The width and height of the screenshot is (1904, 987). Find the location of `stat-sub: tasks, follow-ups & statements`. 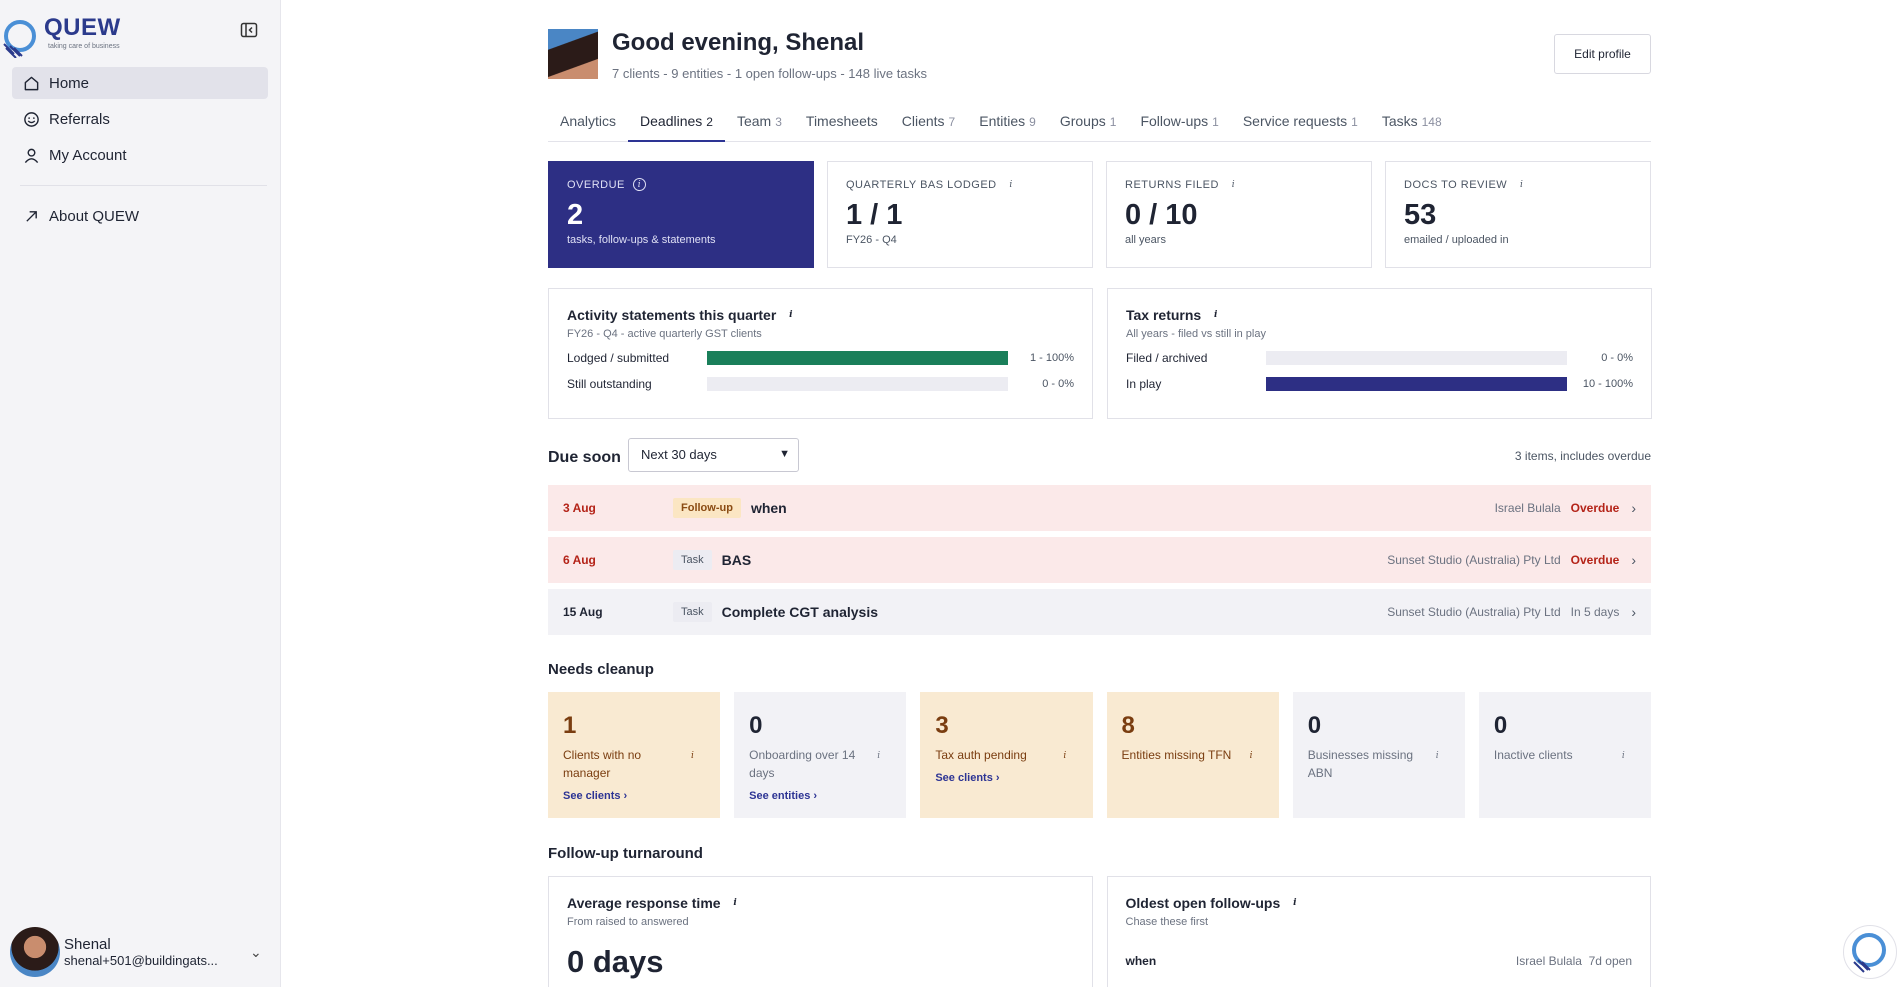

stat-sub: tasks, follow-ups & statements is located at coordinates (641, 240).